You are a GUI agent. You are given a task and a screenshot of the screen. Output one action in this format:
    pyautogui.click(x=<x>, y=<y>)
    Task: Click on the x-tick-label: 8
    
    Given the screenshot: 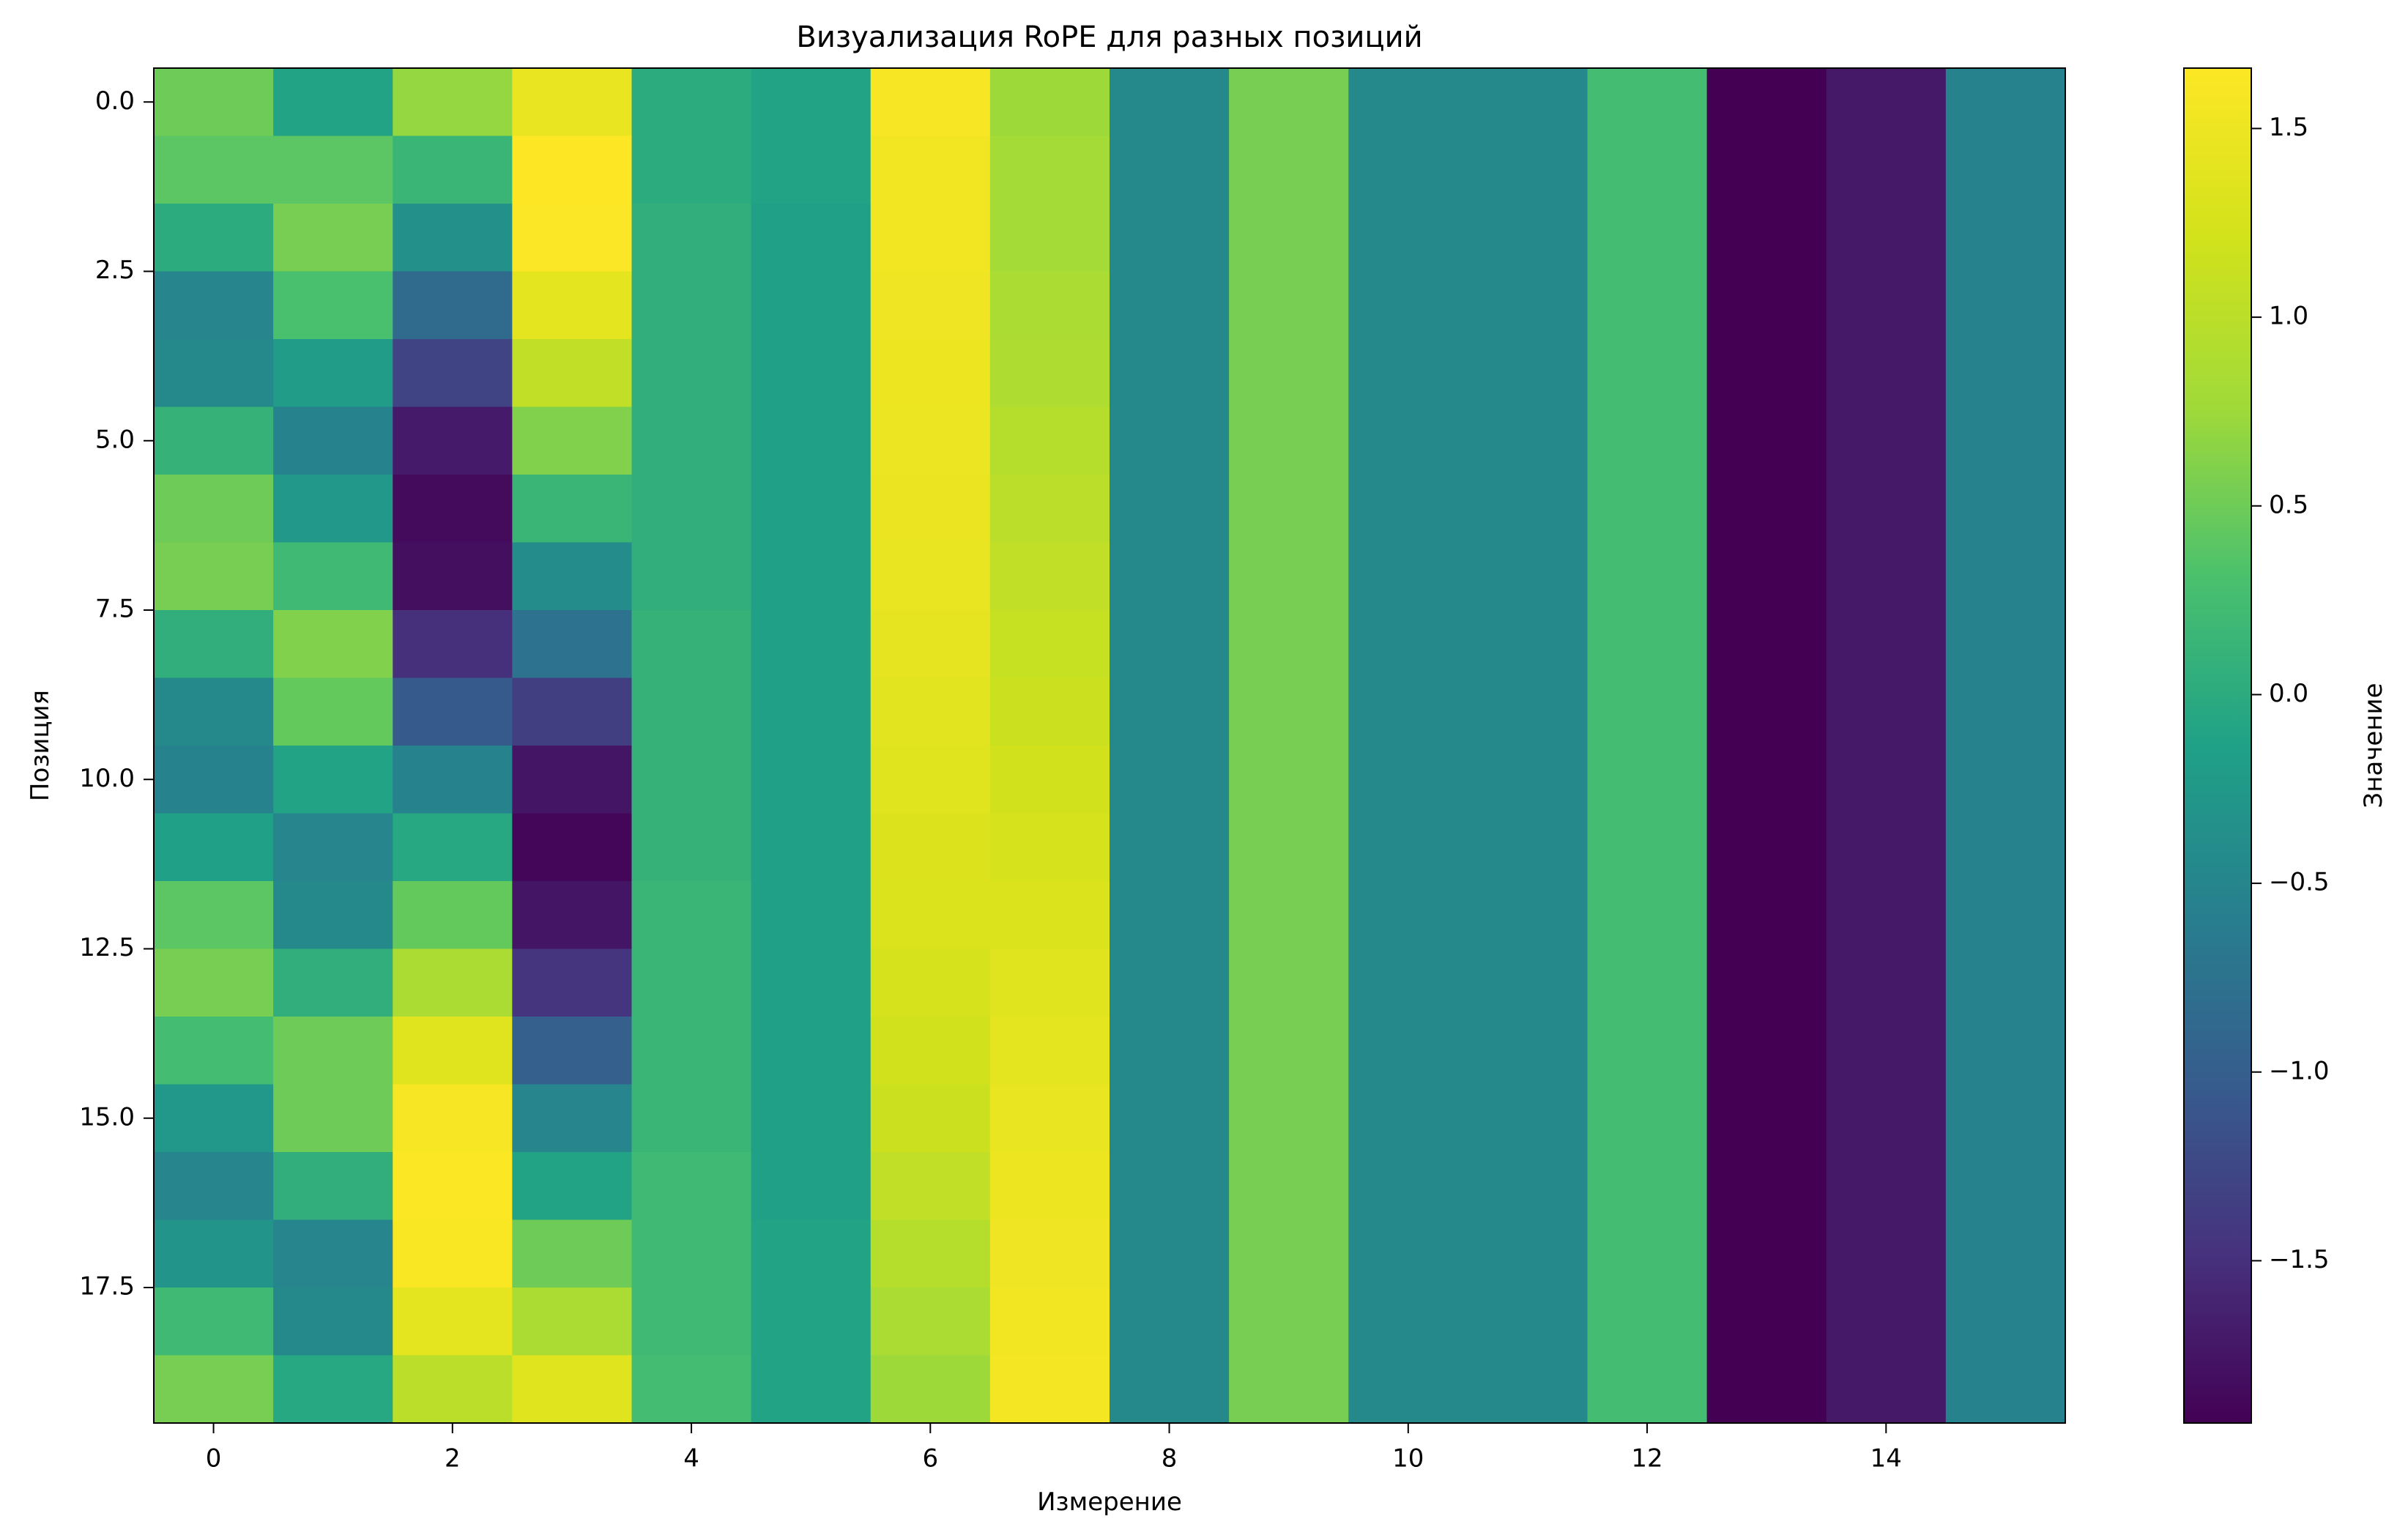 What is the action you would take?
    pyautogui.click(x=1170, y=1459)
    